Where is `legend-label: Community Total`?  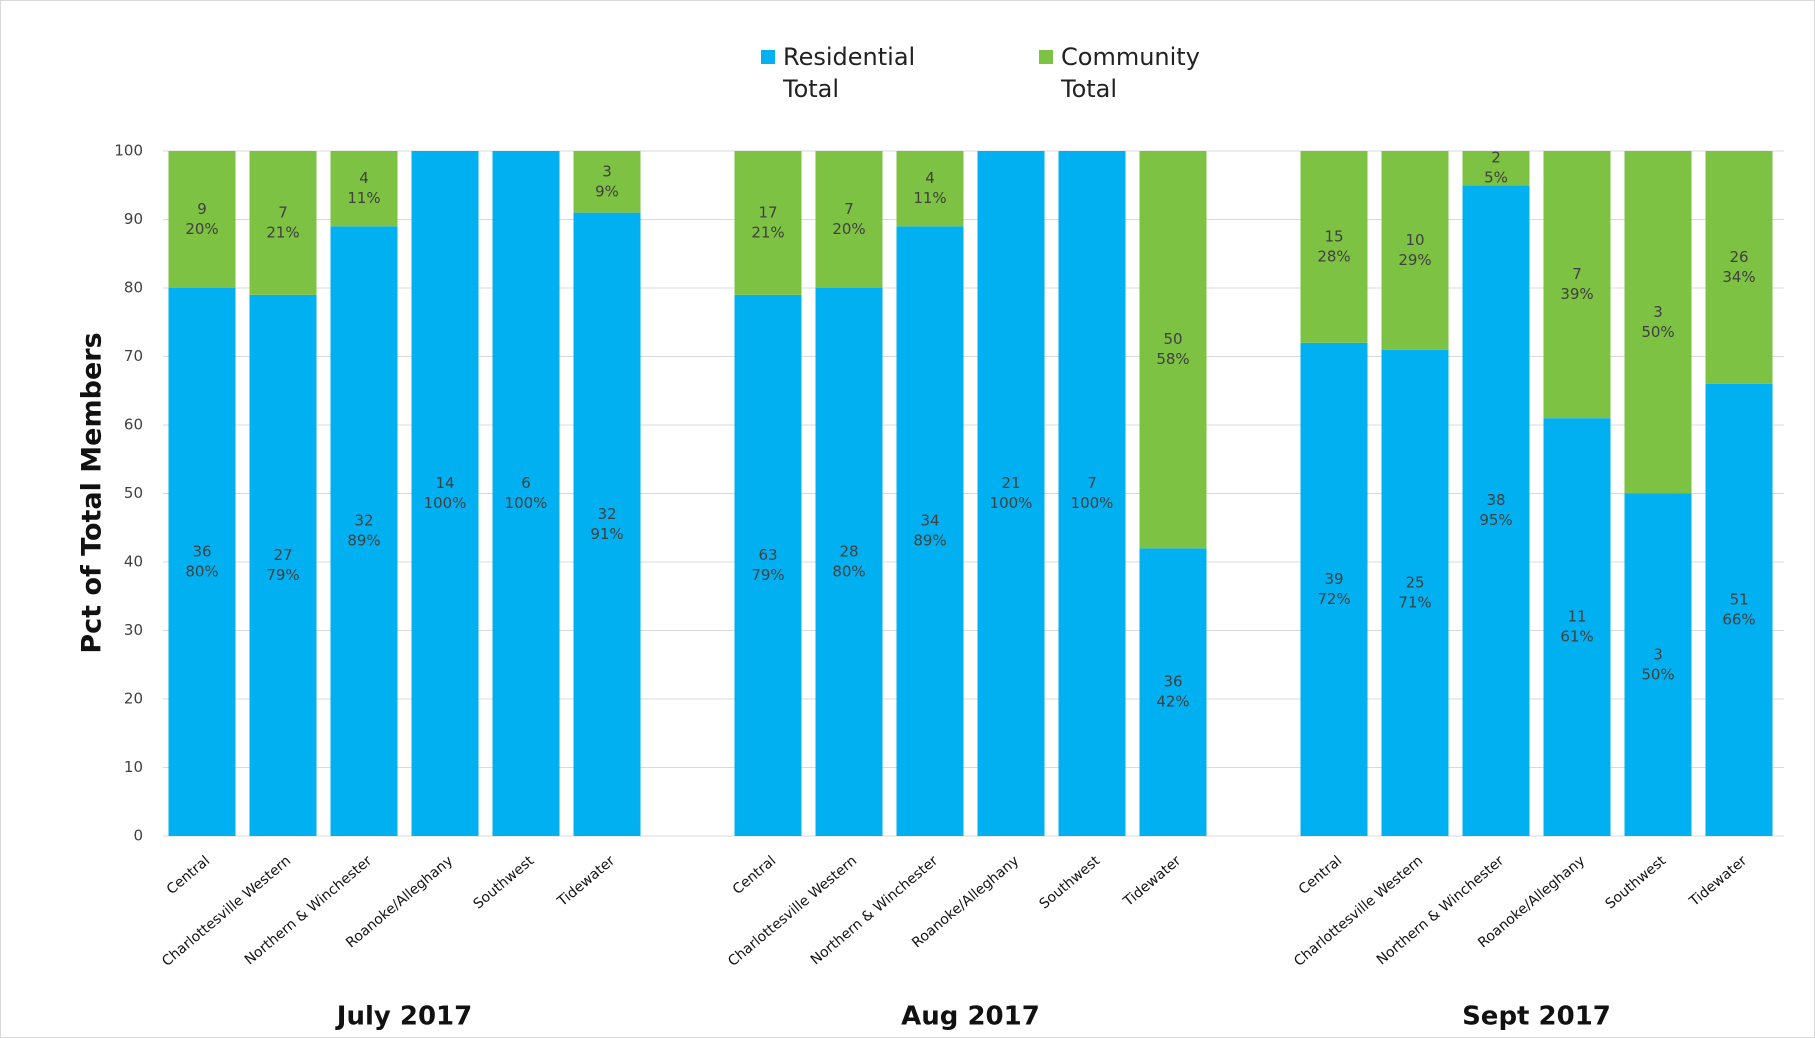 legend-label: Community Total is located at coordinates (1130, 73).